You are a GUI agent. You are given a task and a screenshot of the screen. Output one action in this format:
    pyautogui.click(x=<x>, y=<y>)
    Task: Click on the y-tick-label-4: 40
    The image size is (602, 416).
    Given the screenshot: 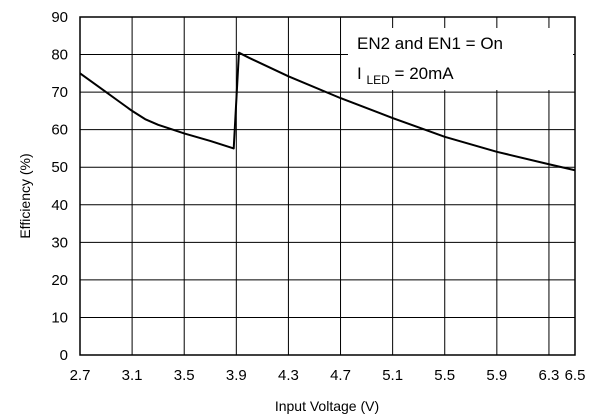 What is the action you would take?
    pyautogui.click(x=59, y=205)
    